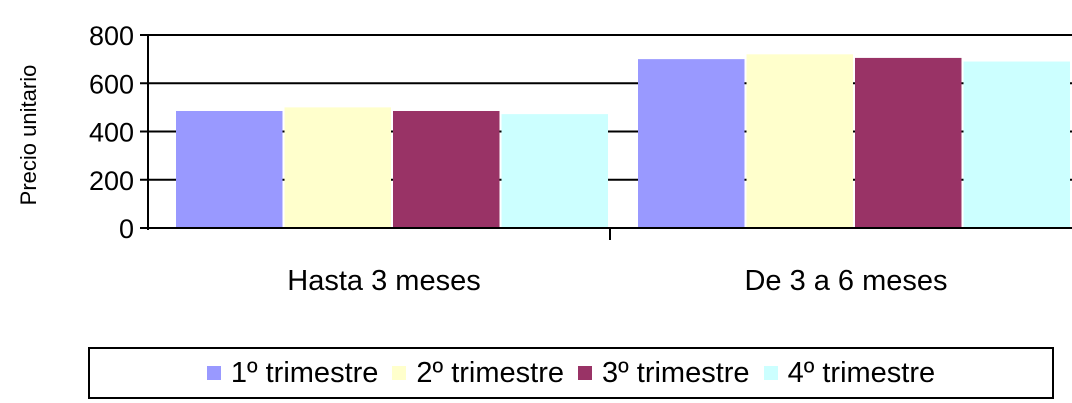 This screenshot has height=403, width=1072. Describe the element at coordinates (28, 135) in the screenshot. I see `y-axis-title: Precio unitario` at that location.